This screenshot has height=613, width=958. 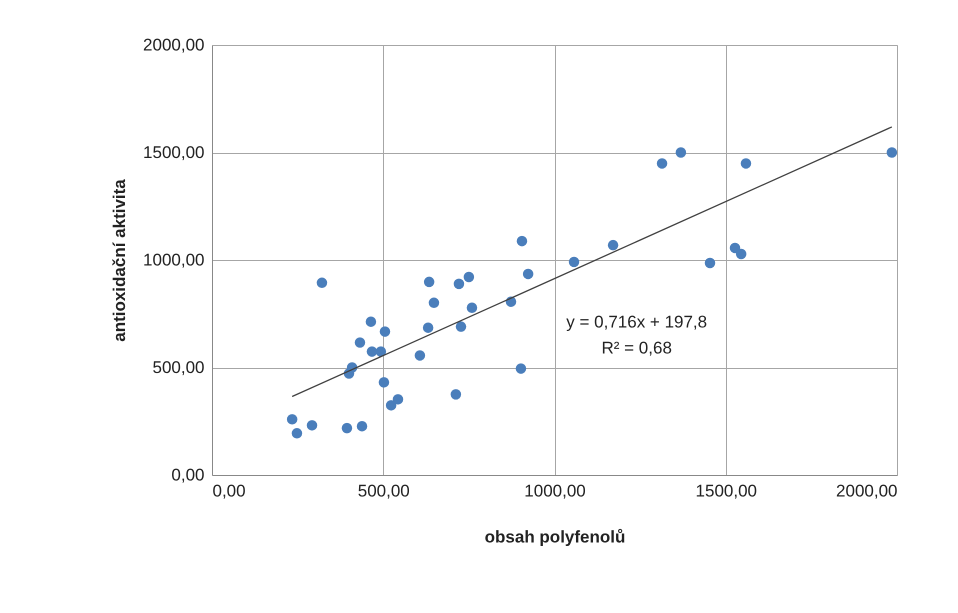 What do you see at coordinates (726, 491) in the screenshot?
I see `x-tick-label: 1500,00` at bounding box center [726, 491].